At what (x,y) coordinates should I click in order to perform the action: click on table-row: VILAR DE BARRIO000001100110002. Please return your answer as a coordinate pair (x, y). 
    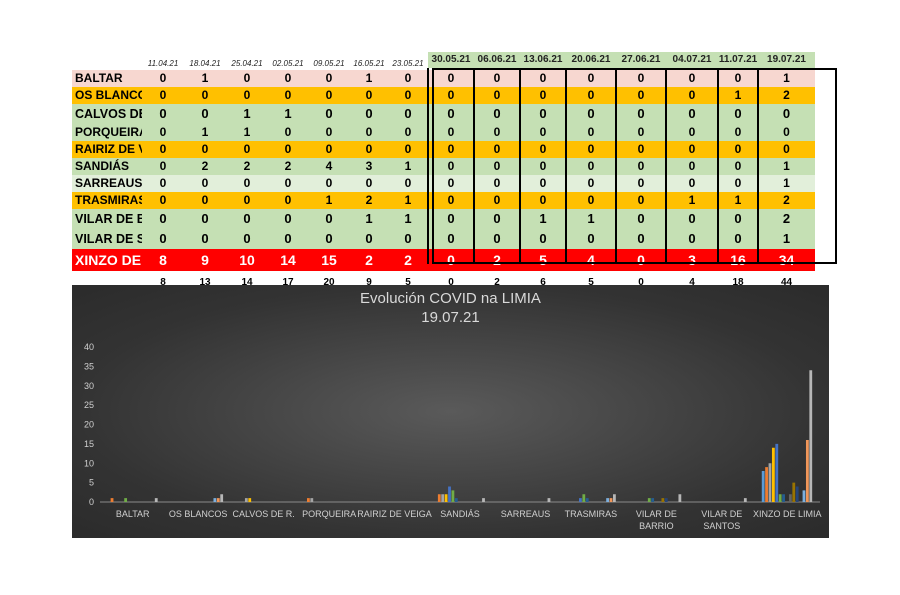
    Looking at the image, I should click on (454, 219).